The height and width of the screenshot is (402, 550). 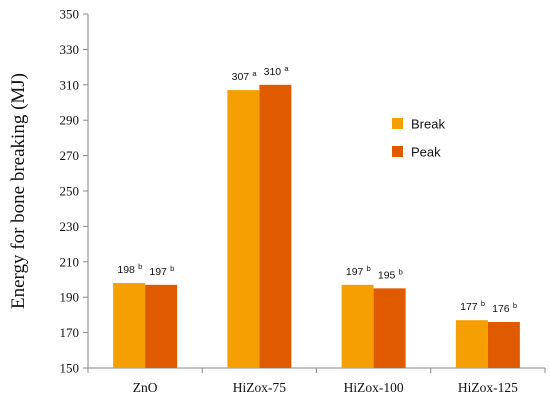 What do you see at coordinates (145, 387) in the screenshot?
I see `x-category-label: ZnO` at bounding box center [145, 387].